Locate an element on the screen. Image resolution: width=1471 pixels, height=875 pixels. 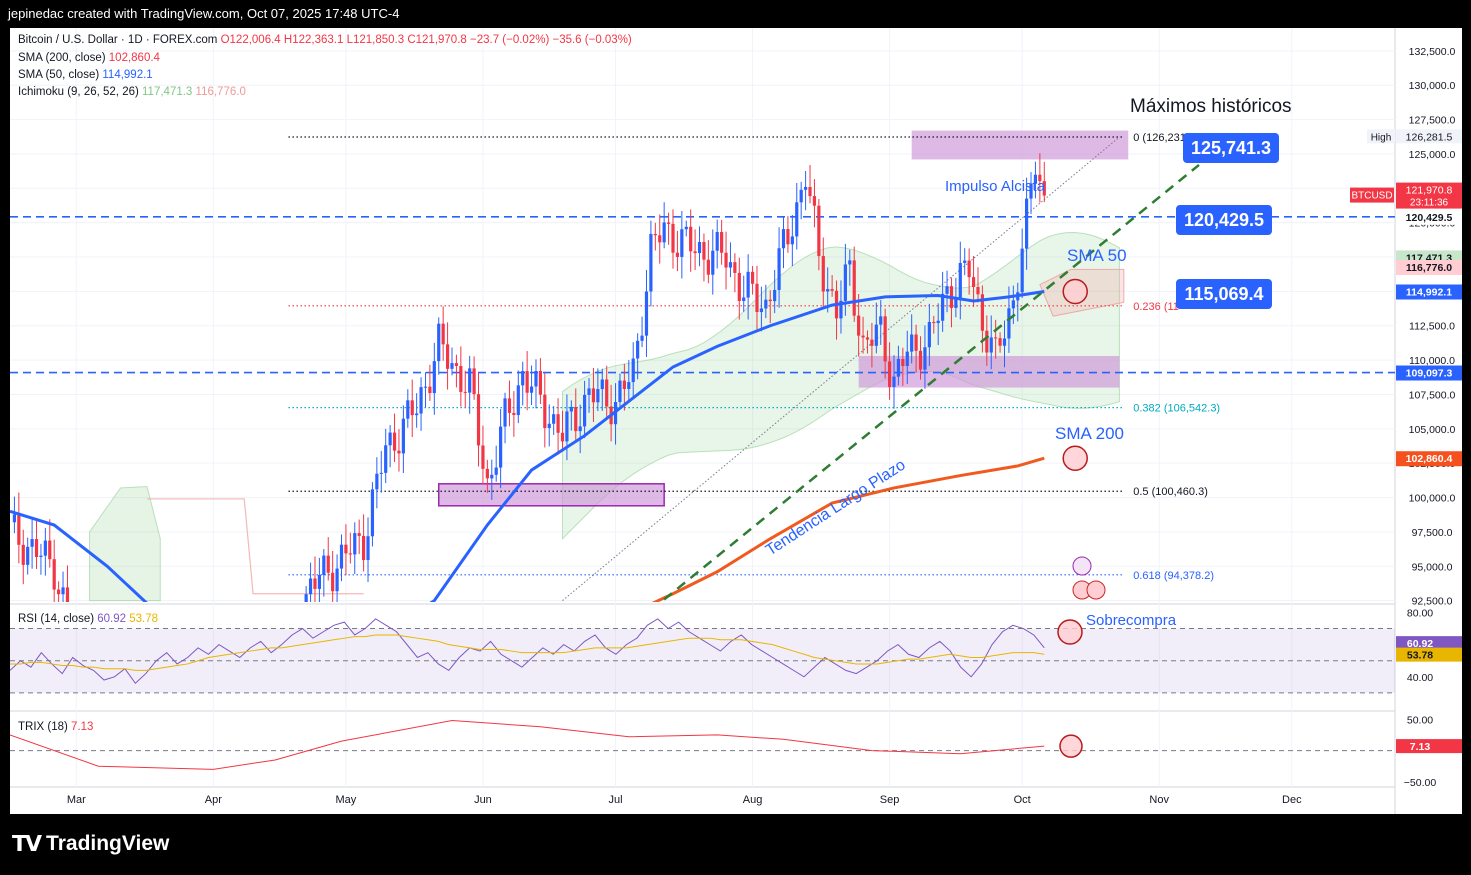
bottom-bar is located at coordinates (735, 844).